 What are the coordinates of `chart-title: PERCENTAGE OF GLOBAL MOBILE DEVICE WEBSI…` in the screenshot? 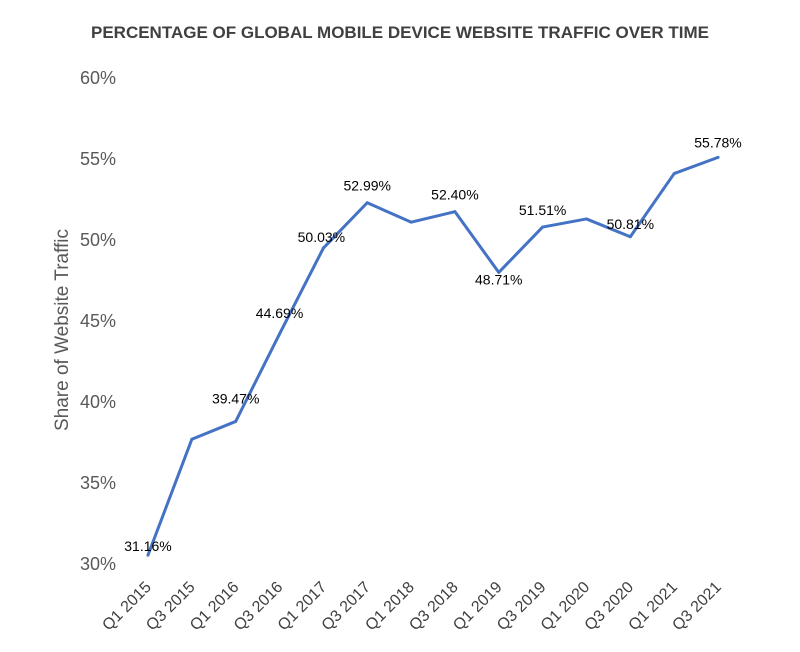 It's located at (400, 32).